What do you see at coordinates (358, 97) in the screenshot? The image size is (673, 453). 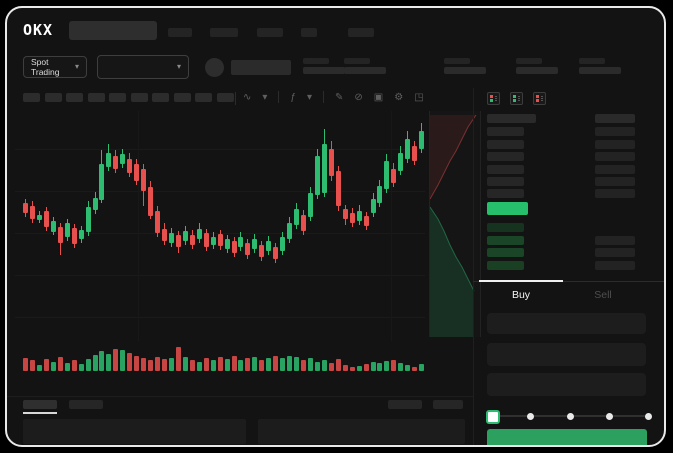 I see `eraser-icon: ⊘` at bounding box center [358, 97].